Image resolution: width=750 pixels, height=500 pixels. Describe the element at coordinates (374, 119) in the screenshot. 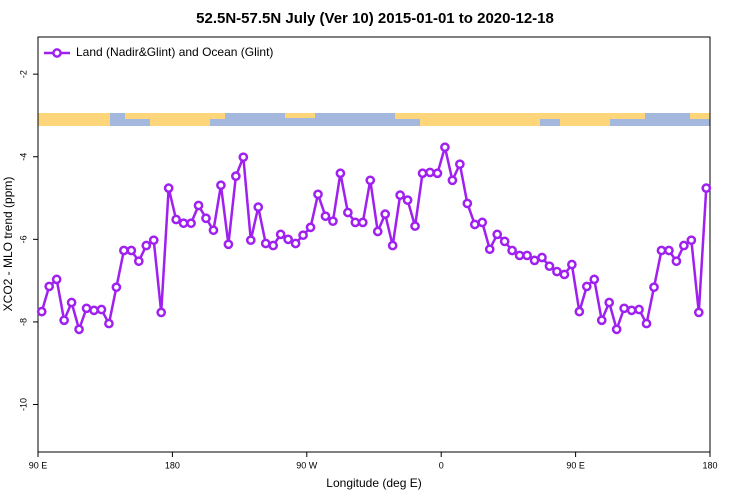

I see `land-ocean-strip` at that location.